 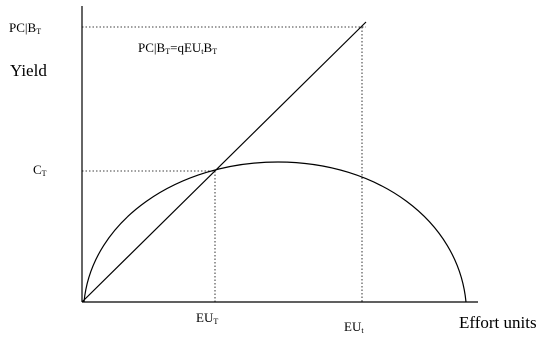 What do you see at coordinates (207, 318) in the screenshot?
I see `eu-T-label: EUT` at bounding box center [207, 318].